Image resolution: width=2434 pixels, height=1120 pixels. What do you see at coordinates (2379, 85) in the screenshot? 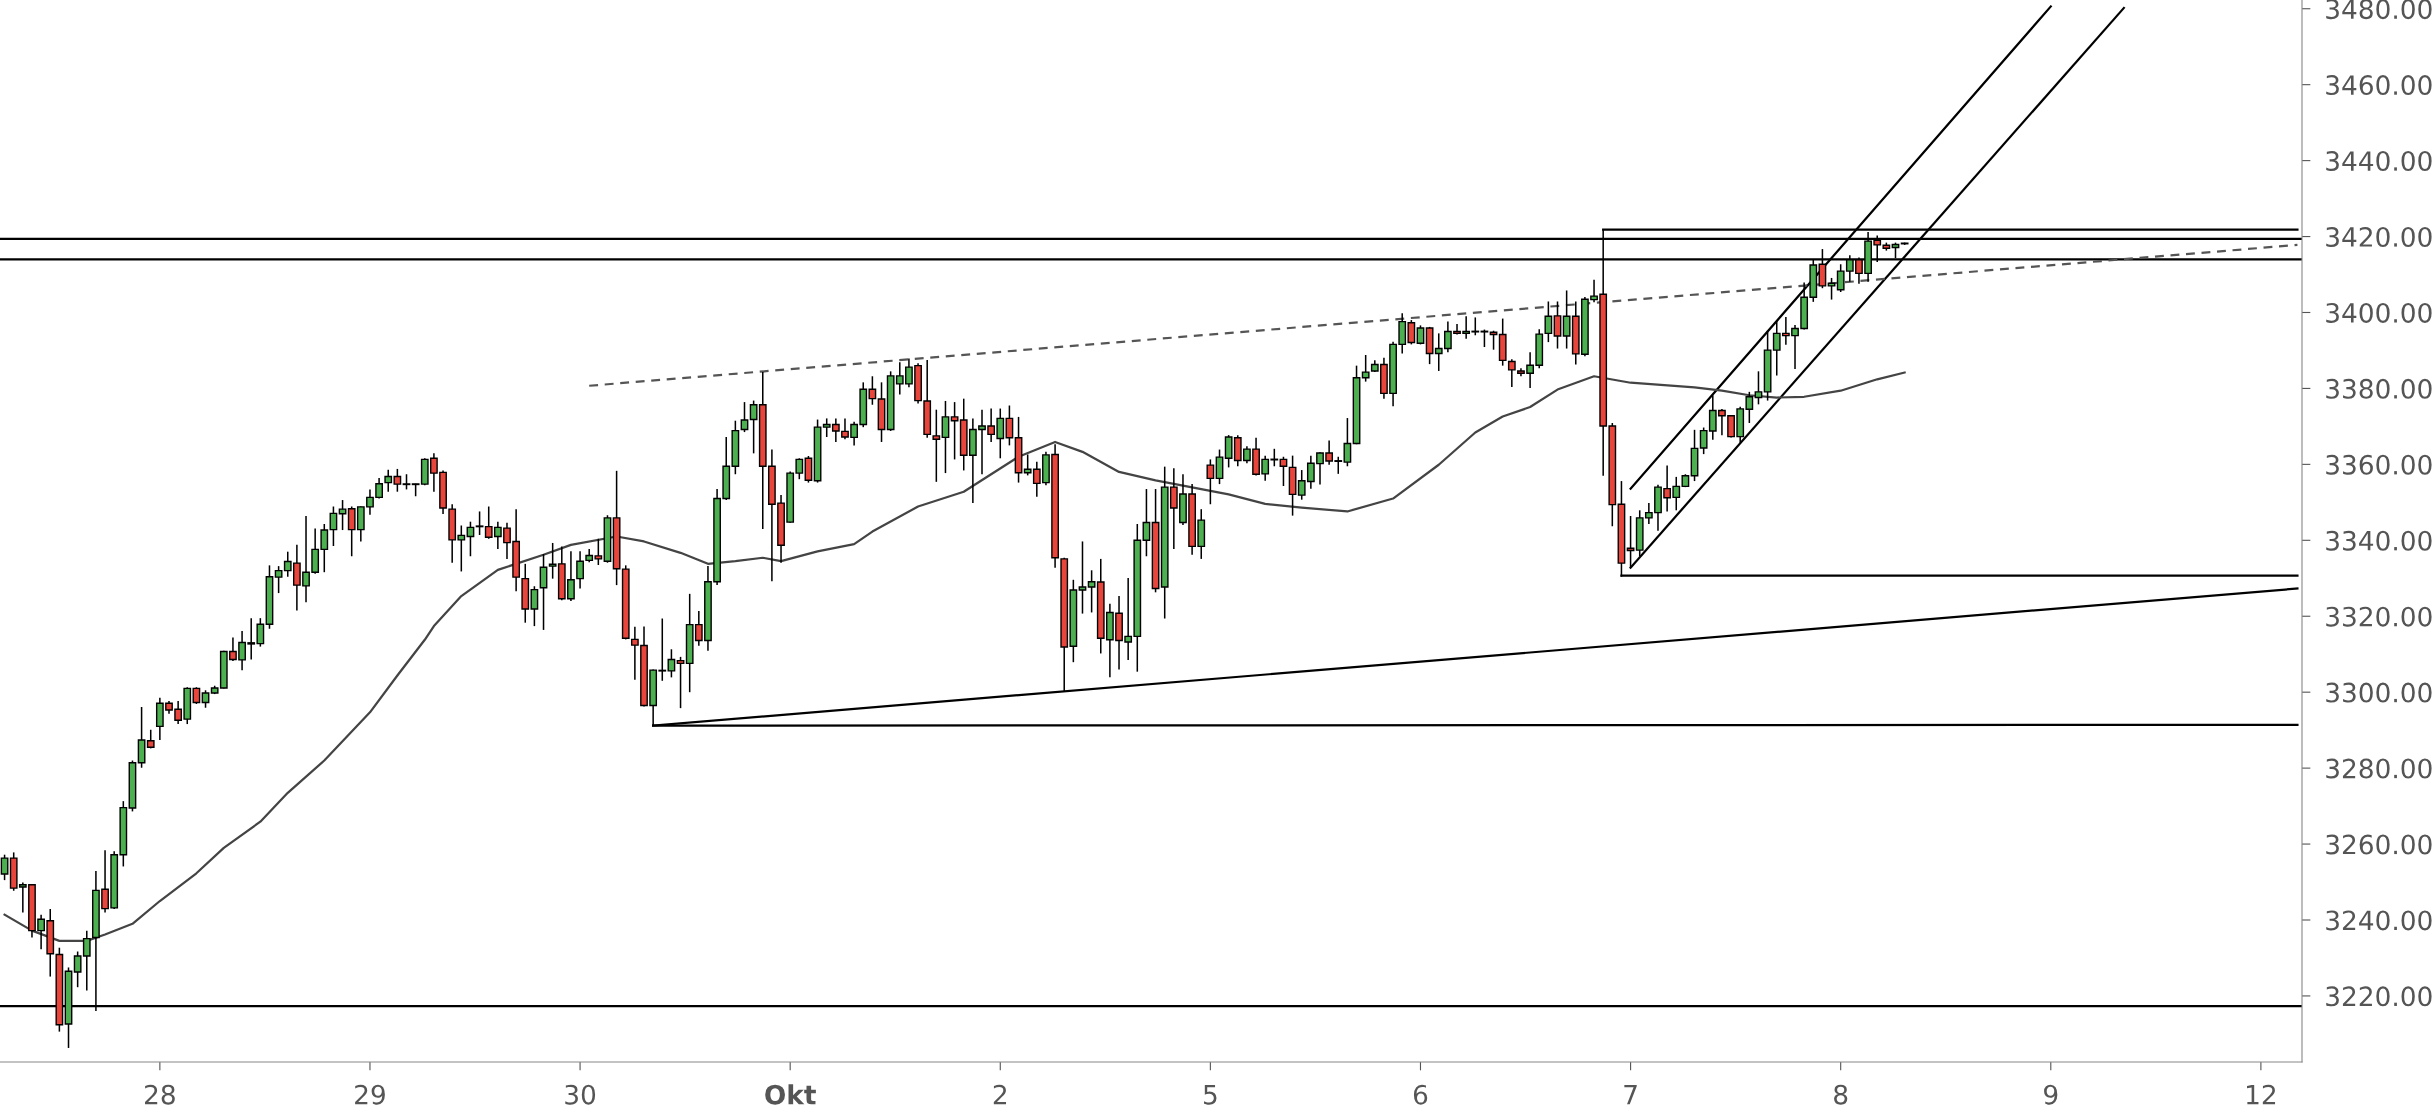
I see `y-tick-label: 3460.00` at bounding box center [2379, 85].